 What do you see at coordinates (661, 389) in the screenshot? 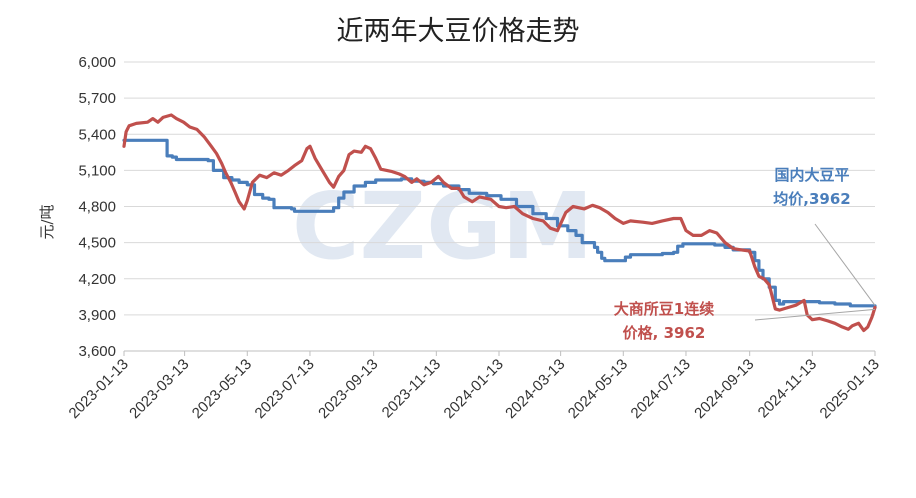
I see `x-tick-label: 2024-07-13` at bounding box center [661, 389].